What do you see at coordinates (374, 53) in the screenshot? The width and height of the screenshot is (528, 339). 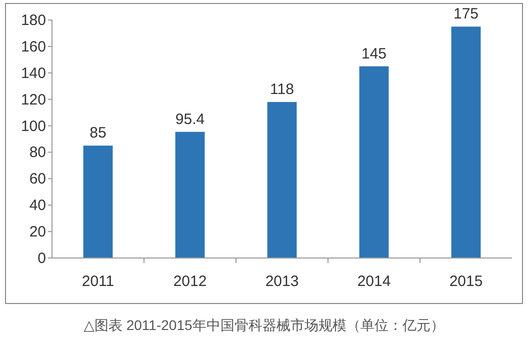 I see `data-label: 145` at bounding box center [374, 53].